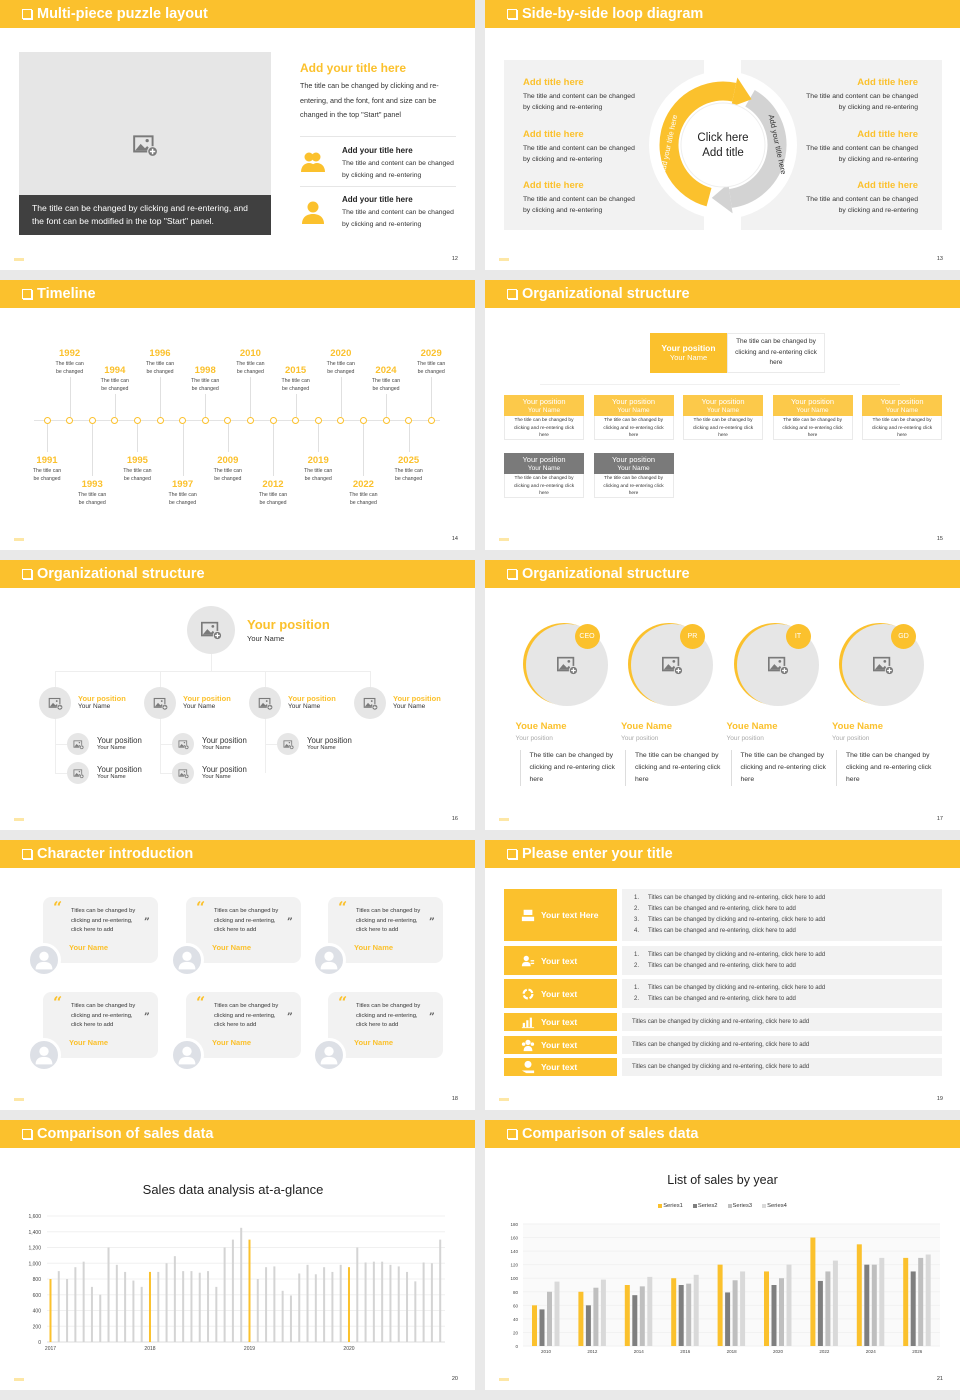 This screenshot has width=960, height=1400. I want to click on add-image-icon, so click(265, 703).